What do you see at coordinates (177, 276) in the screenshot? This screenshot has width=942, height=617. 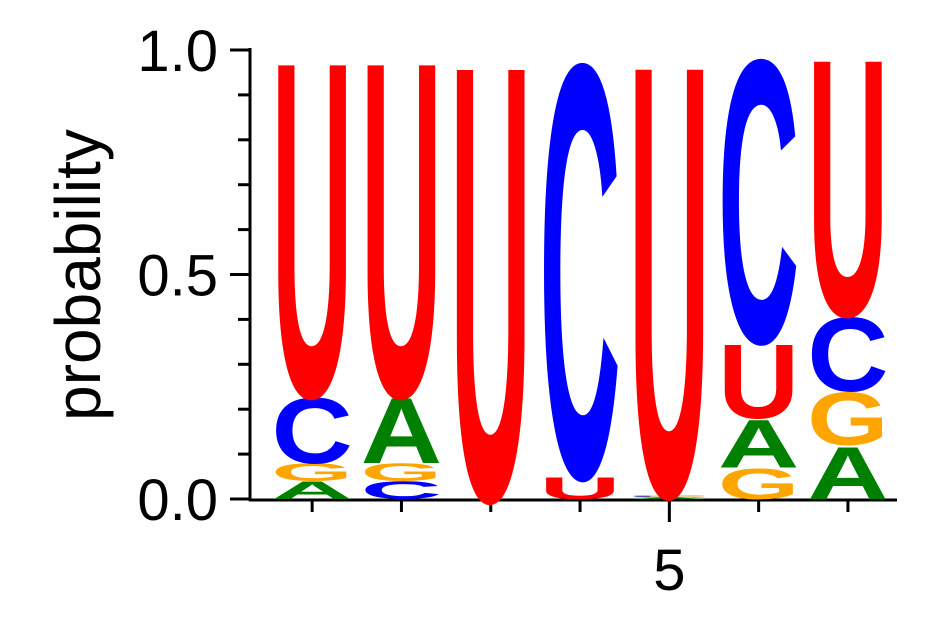 I see `y-tick-label: 0.5` at bounding box center [177, 276].